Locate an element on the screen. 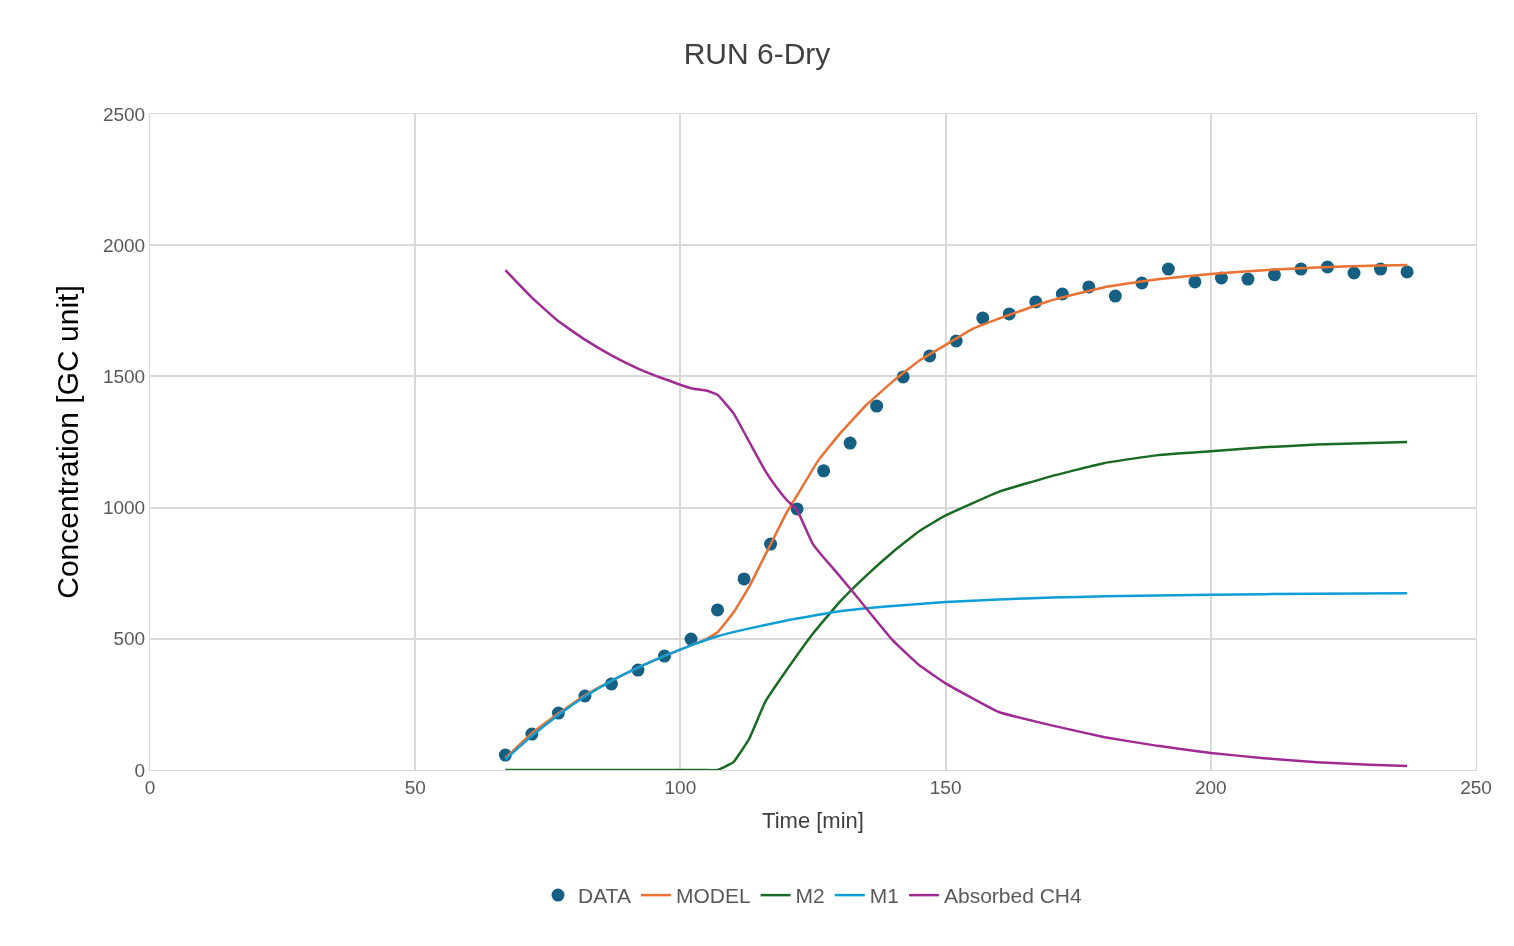 The image size is (1514, 946). y-tick-label: 1500 is located at coordinates (124, 377).